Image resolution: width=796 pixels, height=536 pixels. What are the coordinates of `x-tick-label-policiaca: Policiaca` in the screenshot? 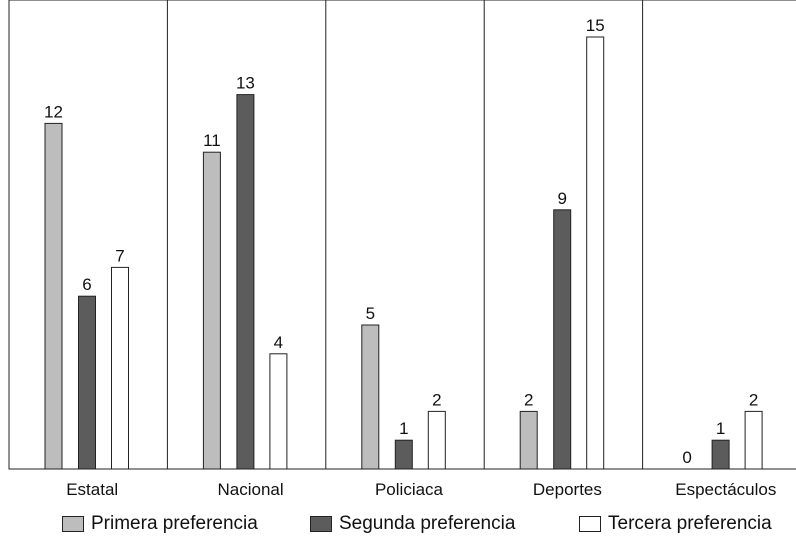 It's located at (409, 489).